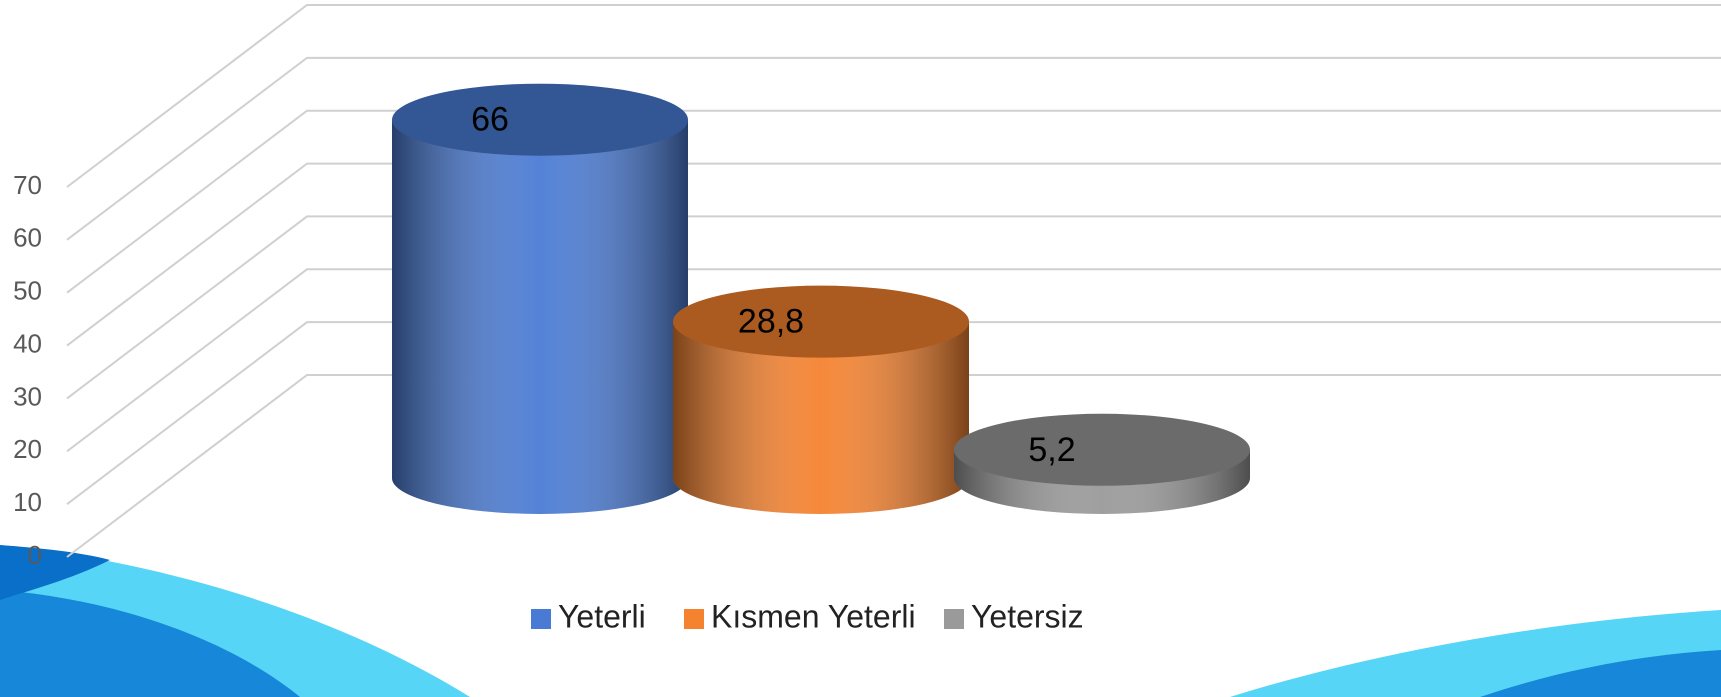  What do you see at coordinates (490, 120) in the screenshot?
I see `data-label: 66` at bounding box center [490, 120].